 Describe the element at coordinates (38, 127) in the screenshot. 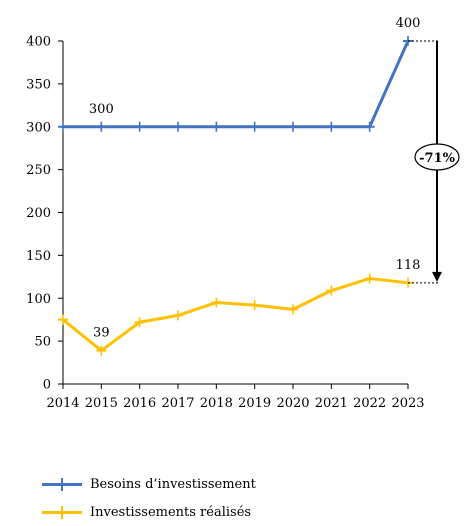

I see `y-tick-label: 300` at that location.